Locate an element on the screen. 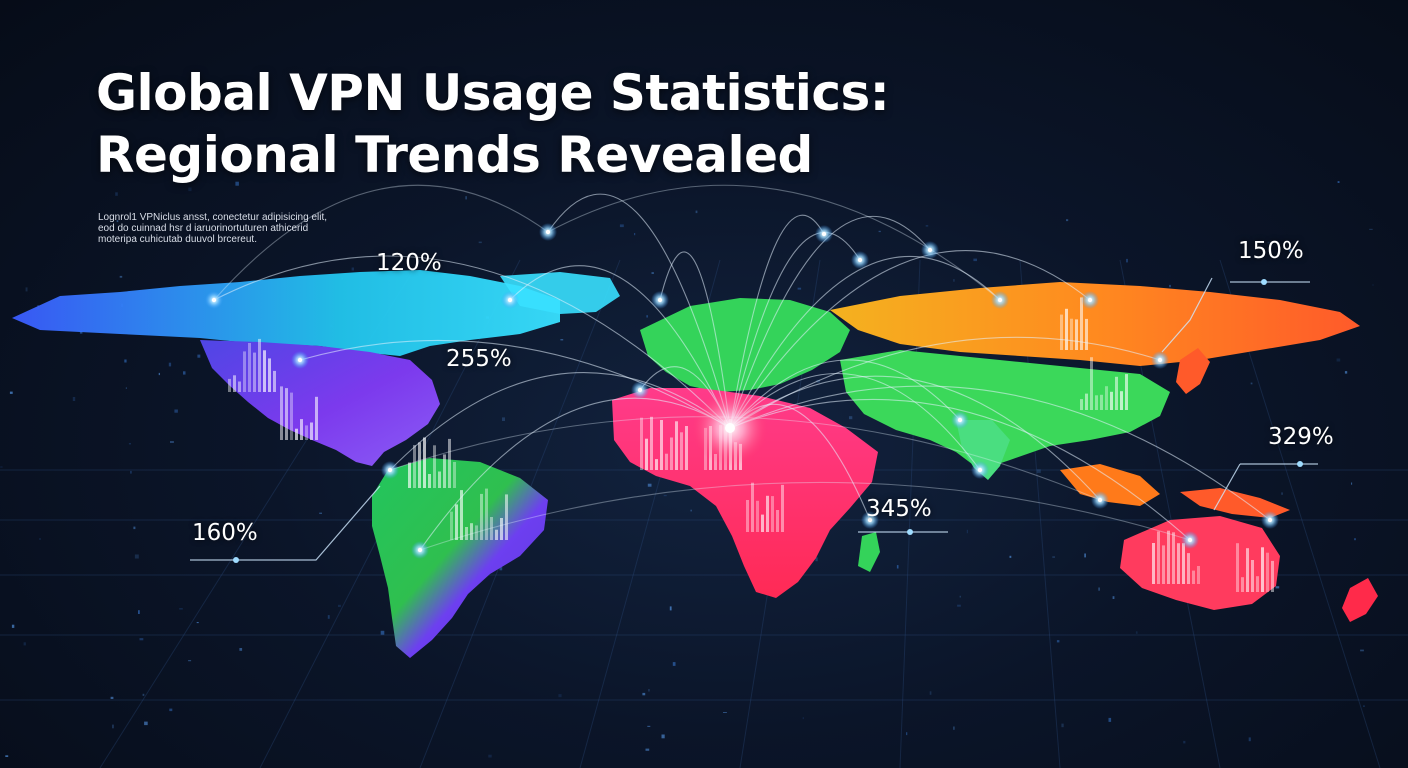 This screenshot has width=1408, height=768. region-oceania is located at coordinates (1200, 563).